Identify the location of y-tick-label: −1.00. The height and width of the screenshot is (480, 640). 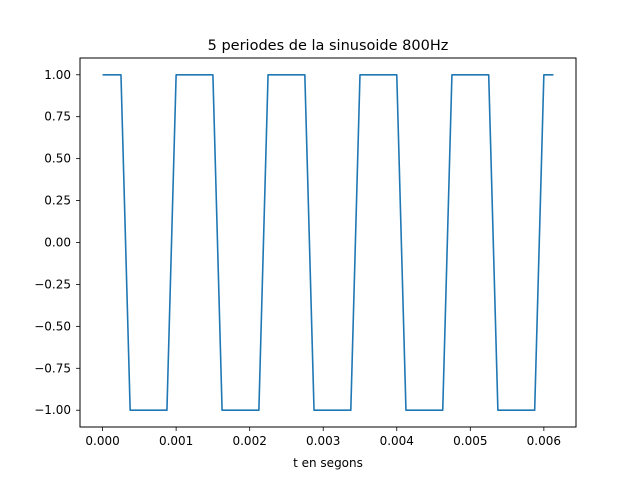
(52, 410).